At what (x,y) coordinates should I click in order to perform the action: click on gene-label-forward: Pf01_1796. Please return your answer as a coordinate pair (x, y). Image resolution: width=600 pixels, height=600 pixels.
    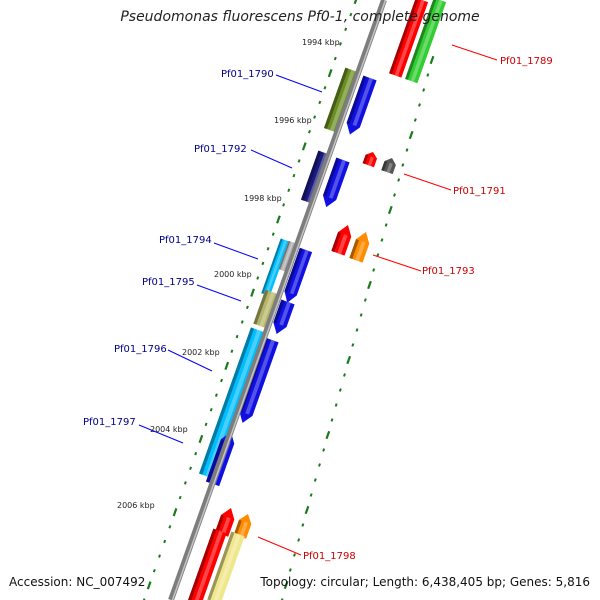
    Looking at the image, I should click on (140, 349).